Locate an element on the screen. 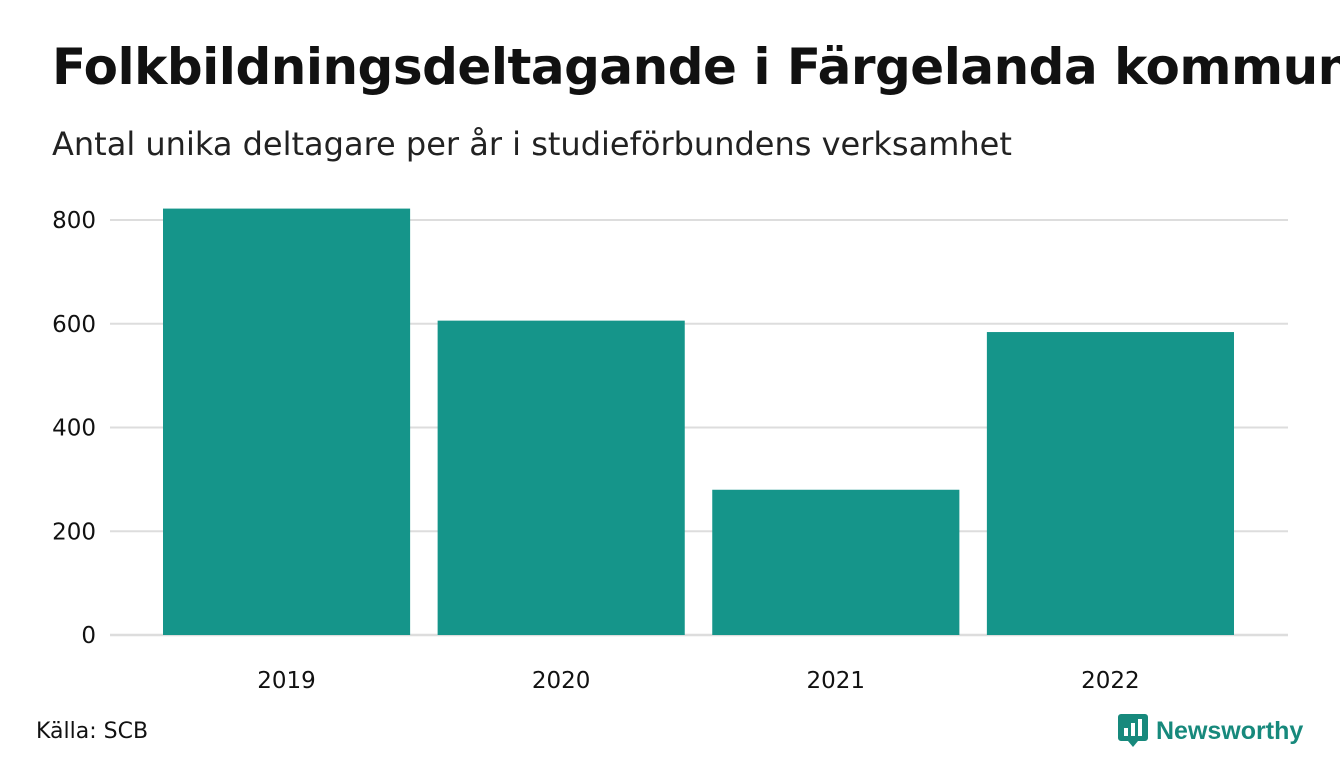  x-tick-label: 2020 is located at coordinates (561, 681).